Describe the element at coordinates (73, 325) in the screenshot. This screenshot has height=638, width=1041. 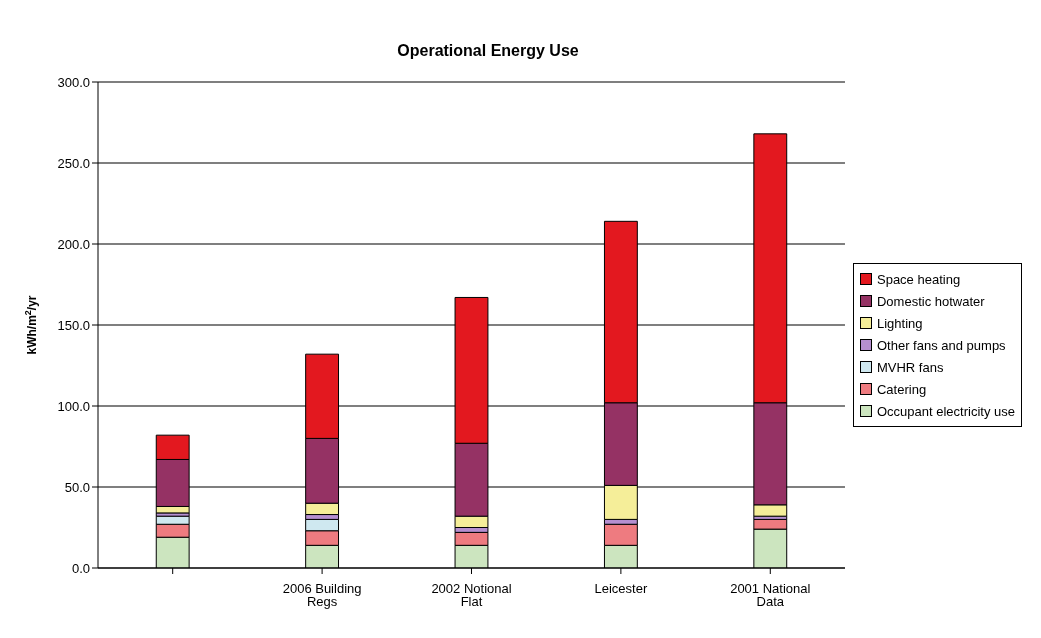
I see `y-tick-label: 150.0` at that location.